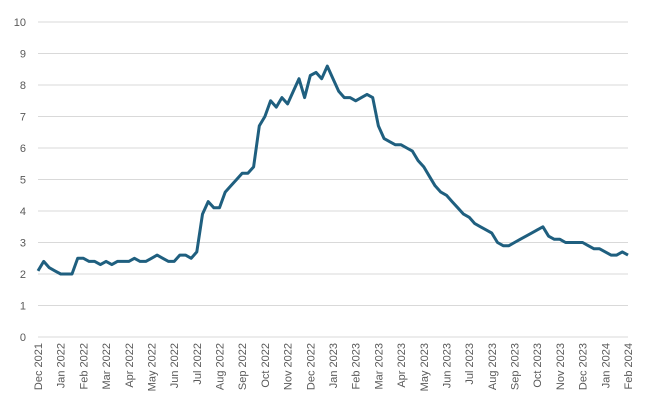 Image resolution: width=656 pixels, height=409 pixels. Describe the element at coordinates (23, 275) in the screenshot. I see `y-tick-label: 2` at that location.